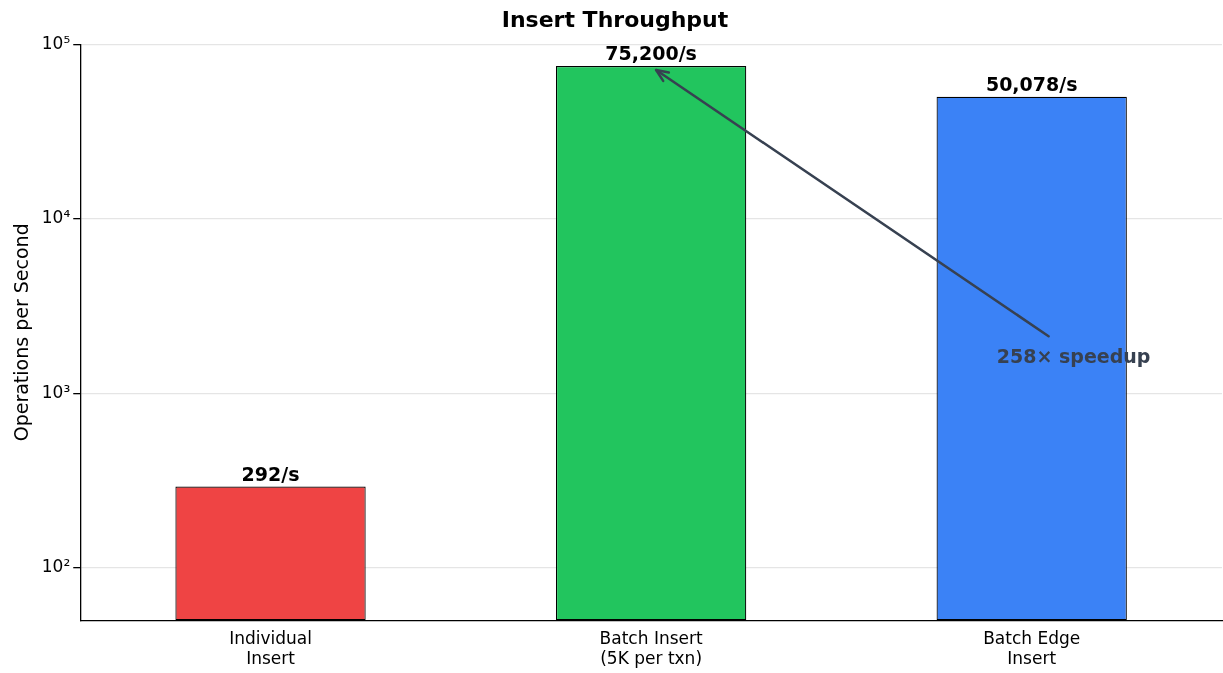 The height and width of the screenshot is (673, 1223). I want to click on x-tick-label: Batch Insert (5K per txn), so click(651, 648).